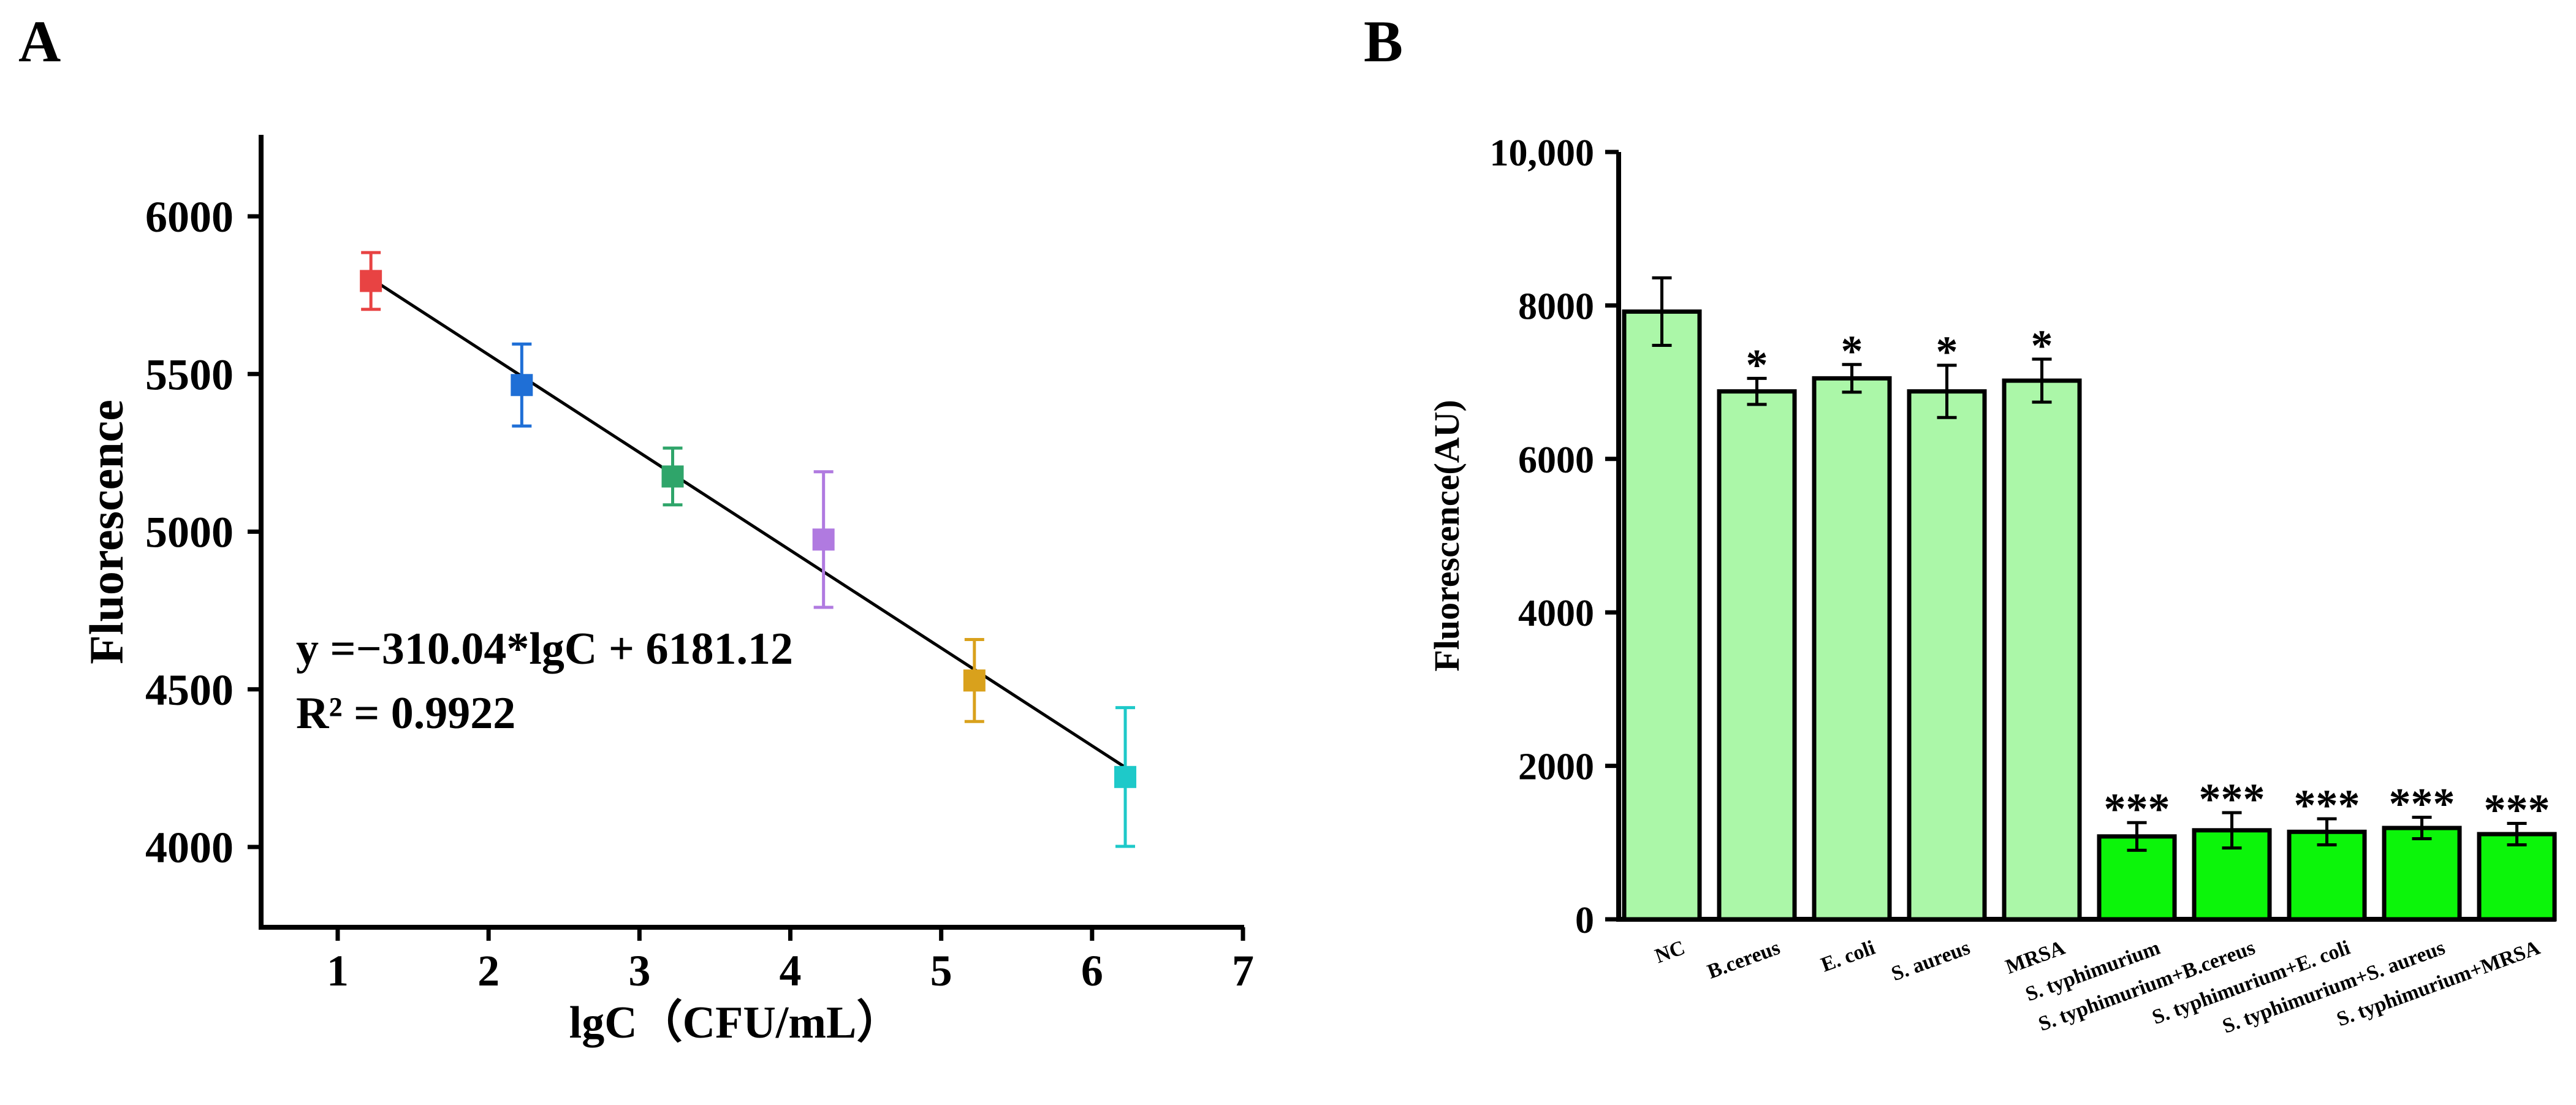 The height and width of the screenshot is (1105, 2576). What do you see at coordinates (189, 532) in the screenshot?
I see `a-y-tick-label: 5000` at bounding box center [189, 532].